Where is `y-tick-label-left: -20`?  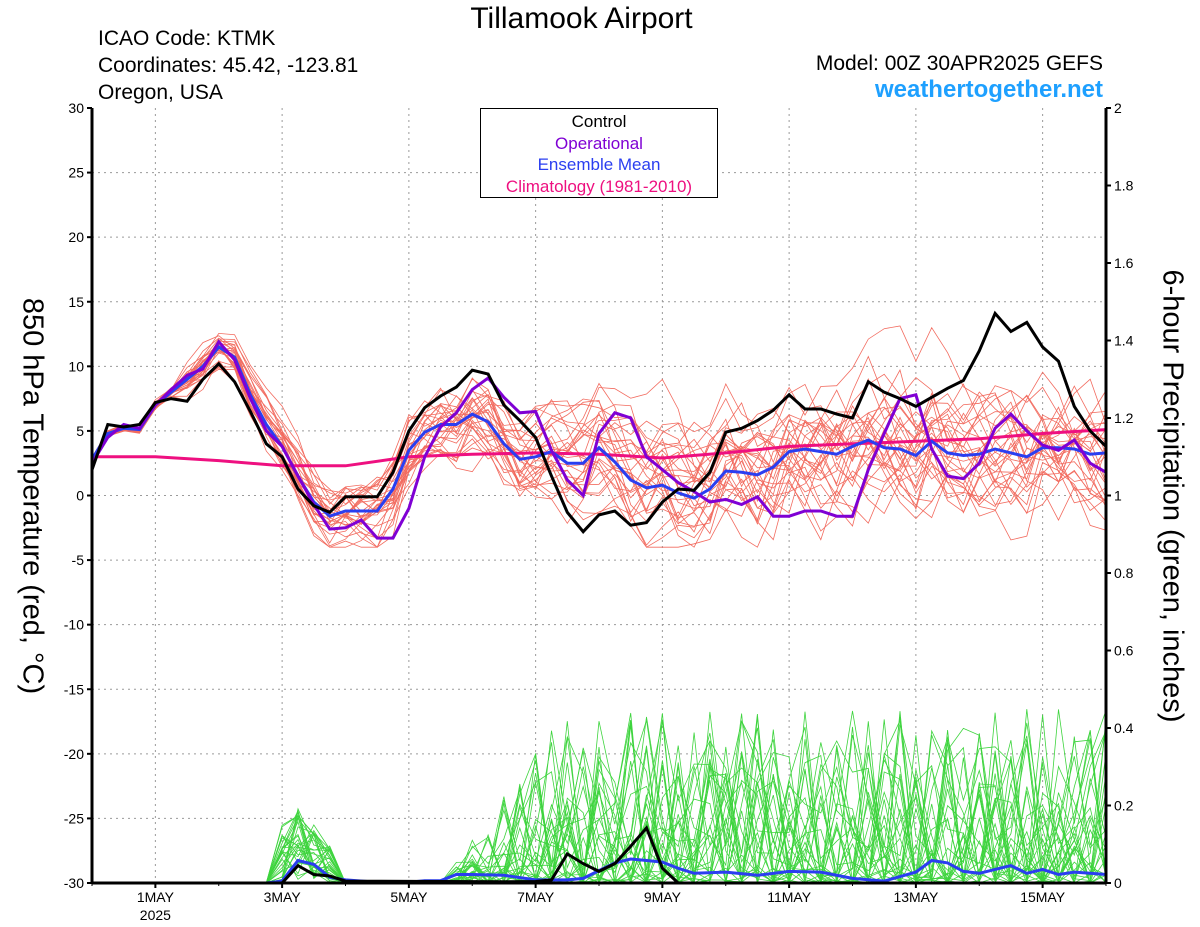 y-tick-label-left: -20 is located at coordinates (74, 754).